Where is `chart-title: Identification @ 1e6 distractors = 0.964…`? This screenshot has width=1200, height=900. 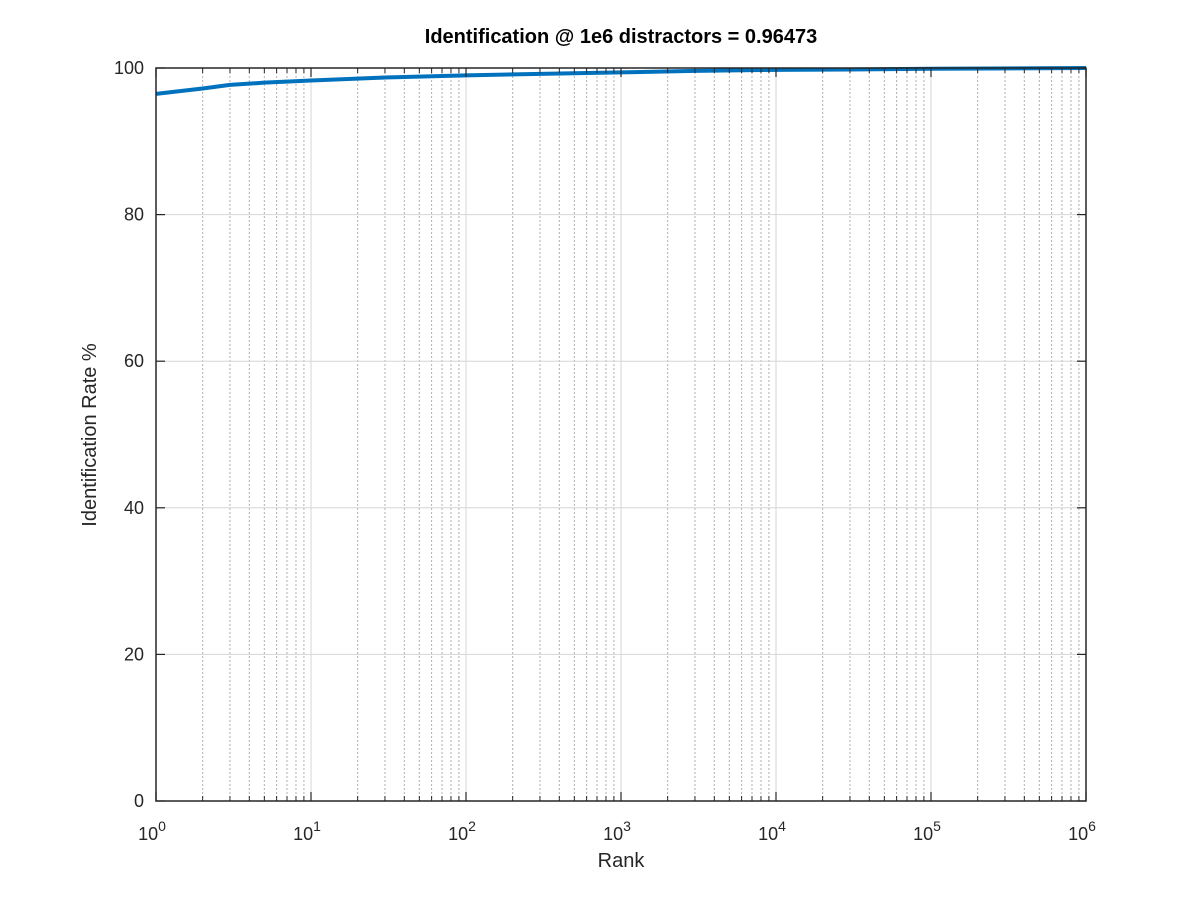
chart-title: Identification @ 1e6 distractors = 0.964… is located at coordinates (621, 37).